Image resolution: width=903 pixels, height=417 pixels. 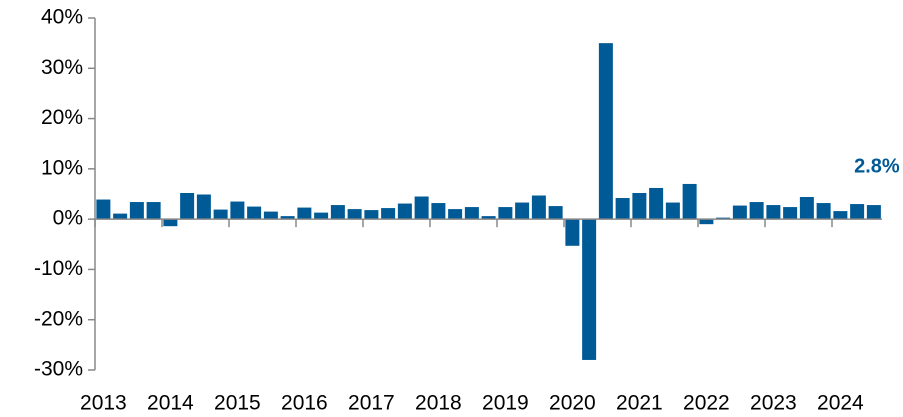 I want to click on y-tick-label: 30%, so click(x=62, y=67).